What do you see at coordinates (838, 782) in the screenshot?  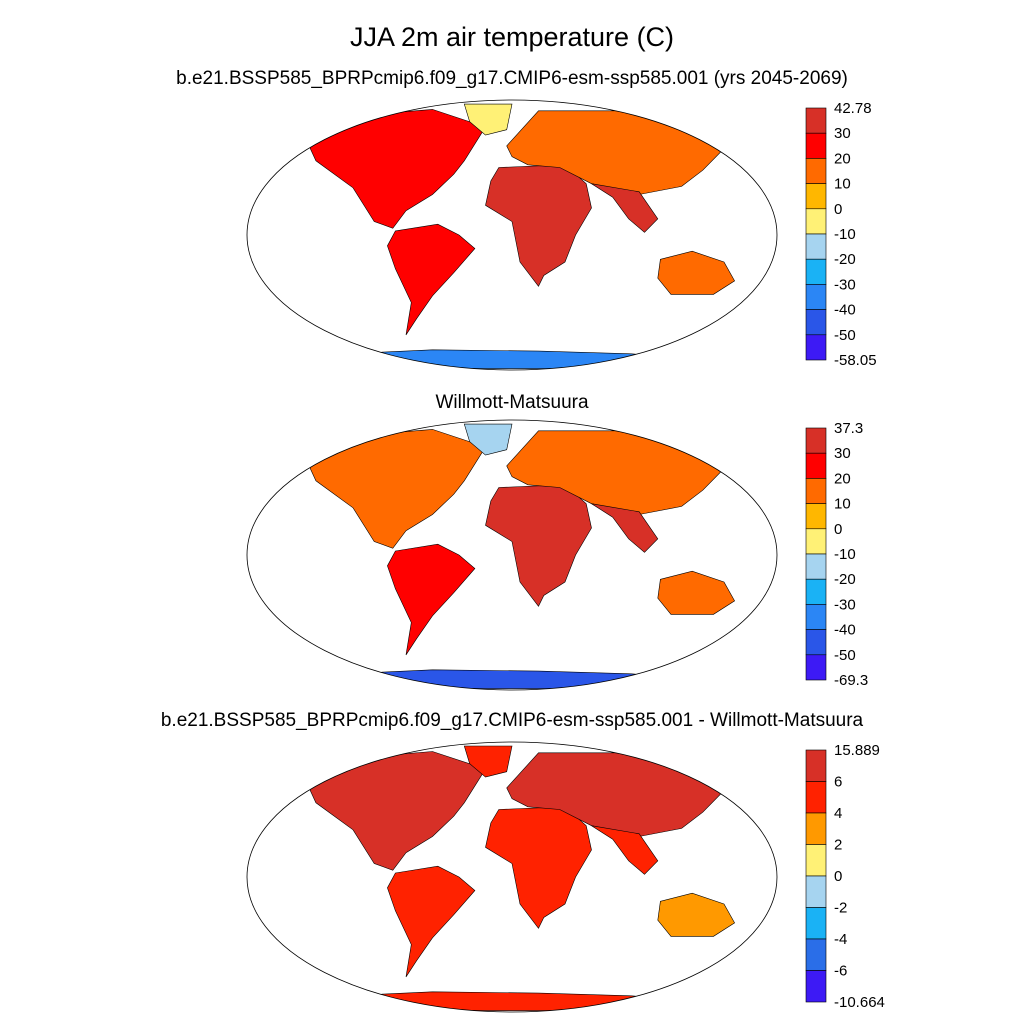 I see `colorbar-label: 6` at bounding box center [838, 782].